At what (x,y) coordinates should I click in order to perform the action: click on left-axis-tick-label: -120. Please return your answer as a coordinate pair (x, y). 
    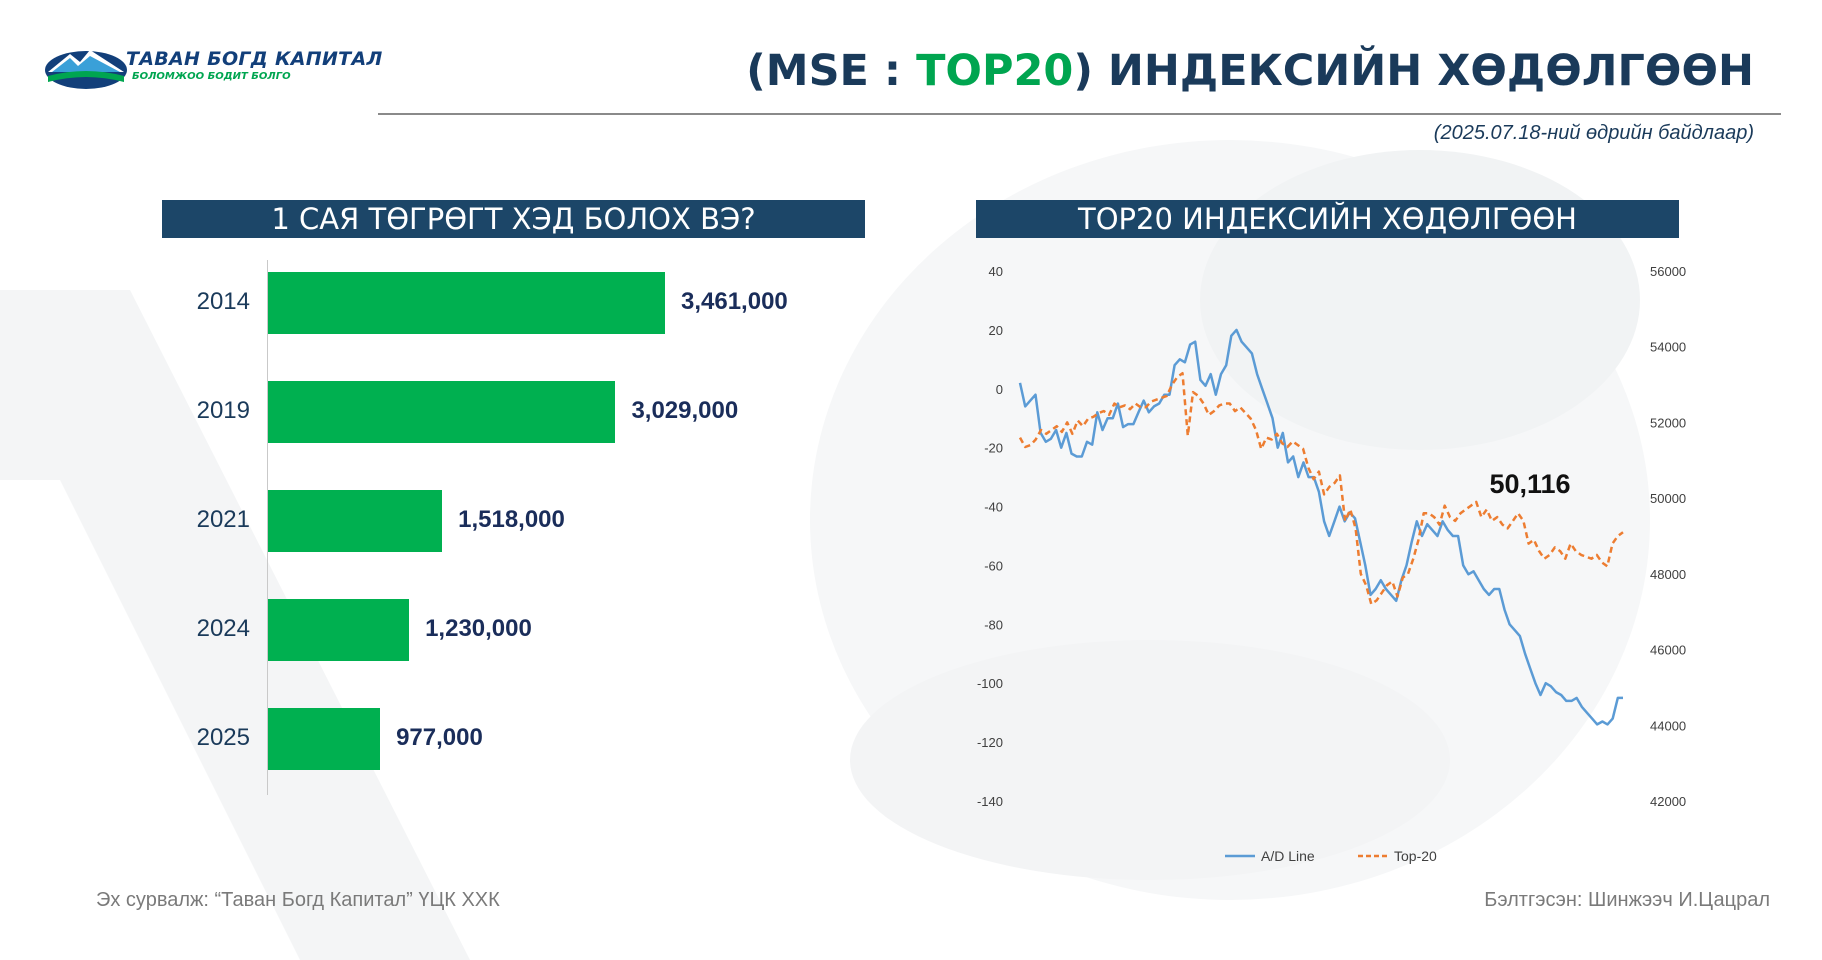
    Looking at the image, I should click on (990, 742).